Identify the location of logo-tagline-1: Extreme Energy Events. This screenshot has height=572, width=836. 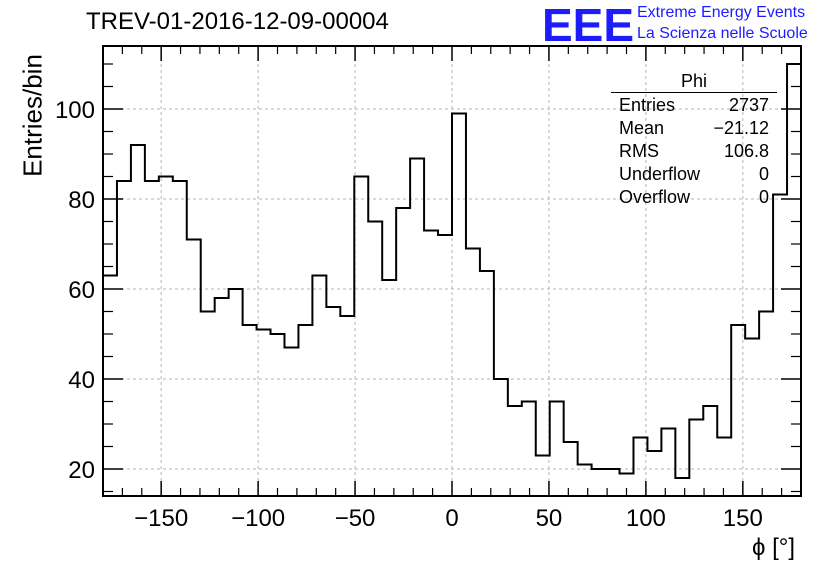
(721, 12).